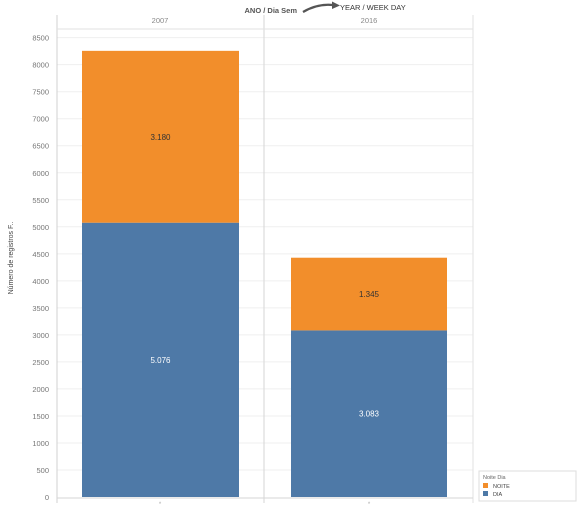 The width and height of the screenshot is (584, 512). Describe the element at coordinates (485, 493) in the screenshot. I see `legend-swatch-dia` at that location.